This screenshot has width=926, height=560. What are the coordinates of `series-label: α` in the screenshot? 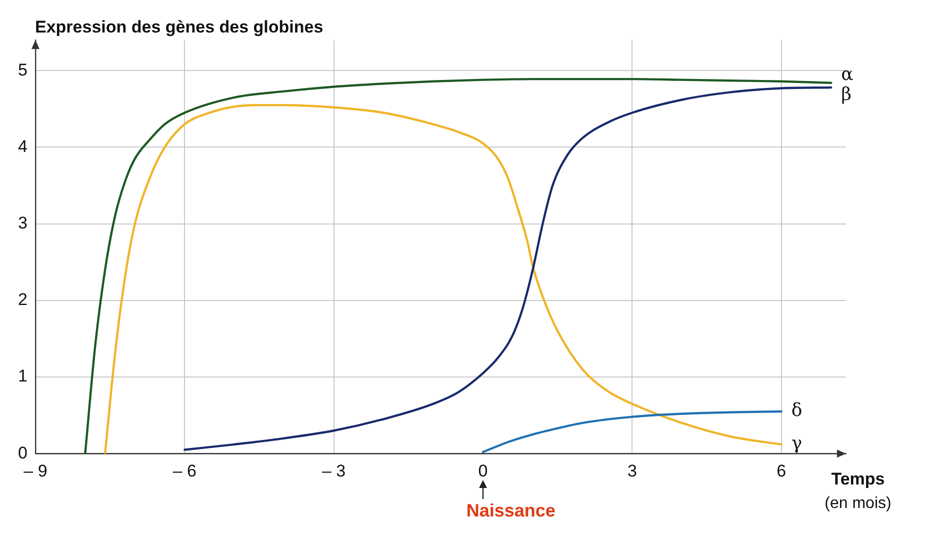 It's located at (847, 74).